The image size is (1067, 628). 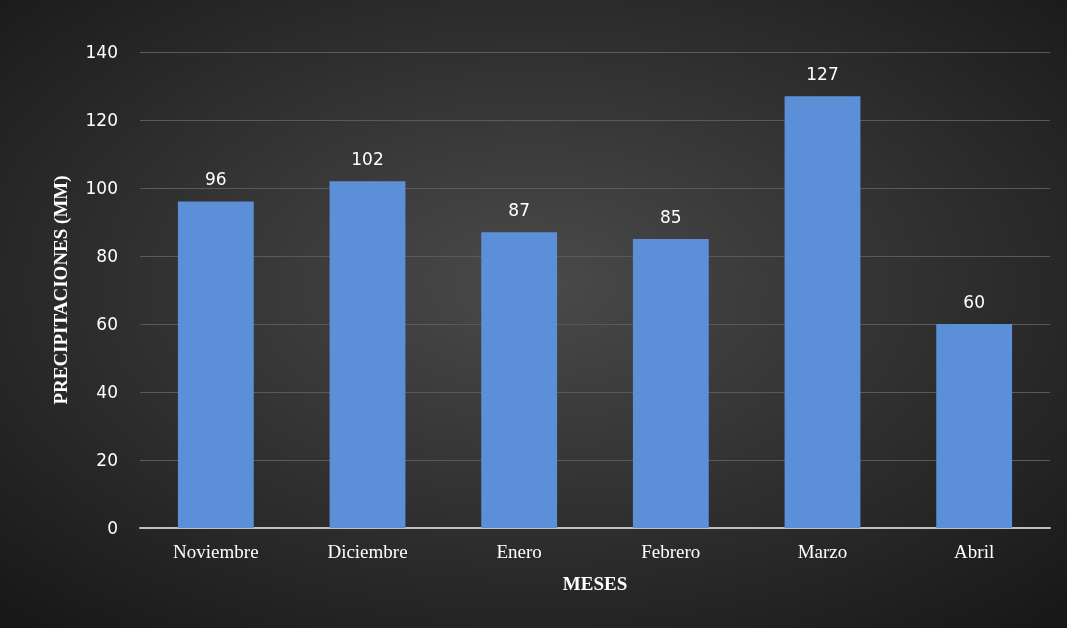 What do you see at coordinates (107, 460) in the screenshot?
I see `y-tick-label: 20` at bounding box center [107, 460].